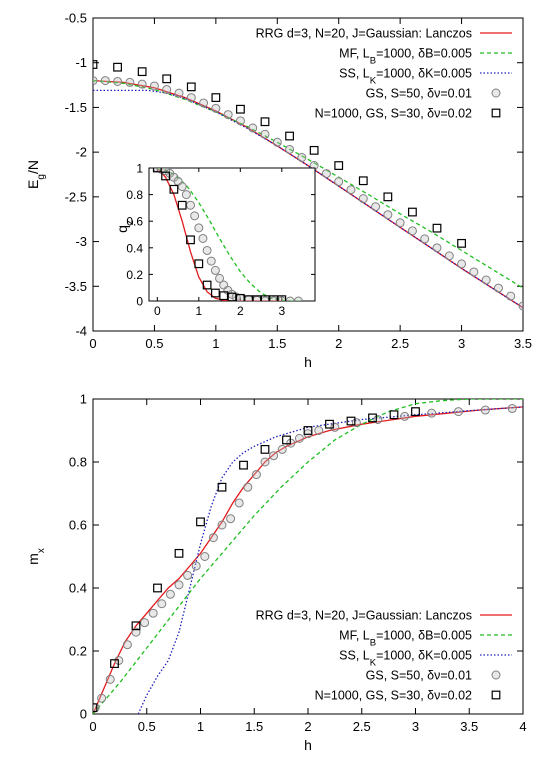 Image resolution: width=545 pixels, height=763 pixels. Describe the element at coordinates (36, 556) in the screenshot. I see `mag-ylabel: mx` at that location.